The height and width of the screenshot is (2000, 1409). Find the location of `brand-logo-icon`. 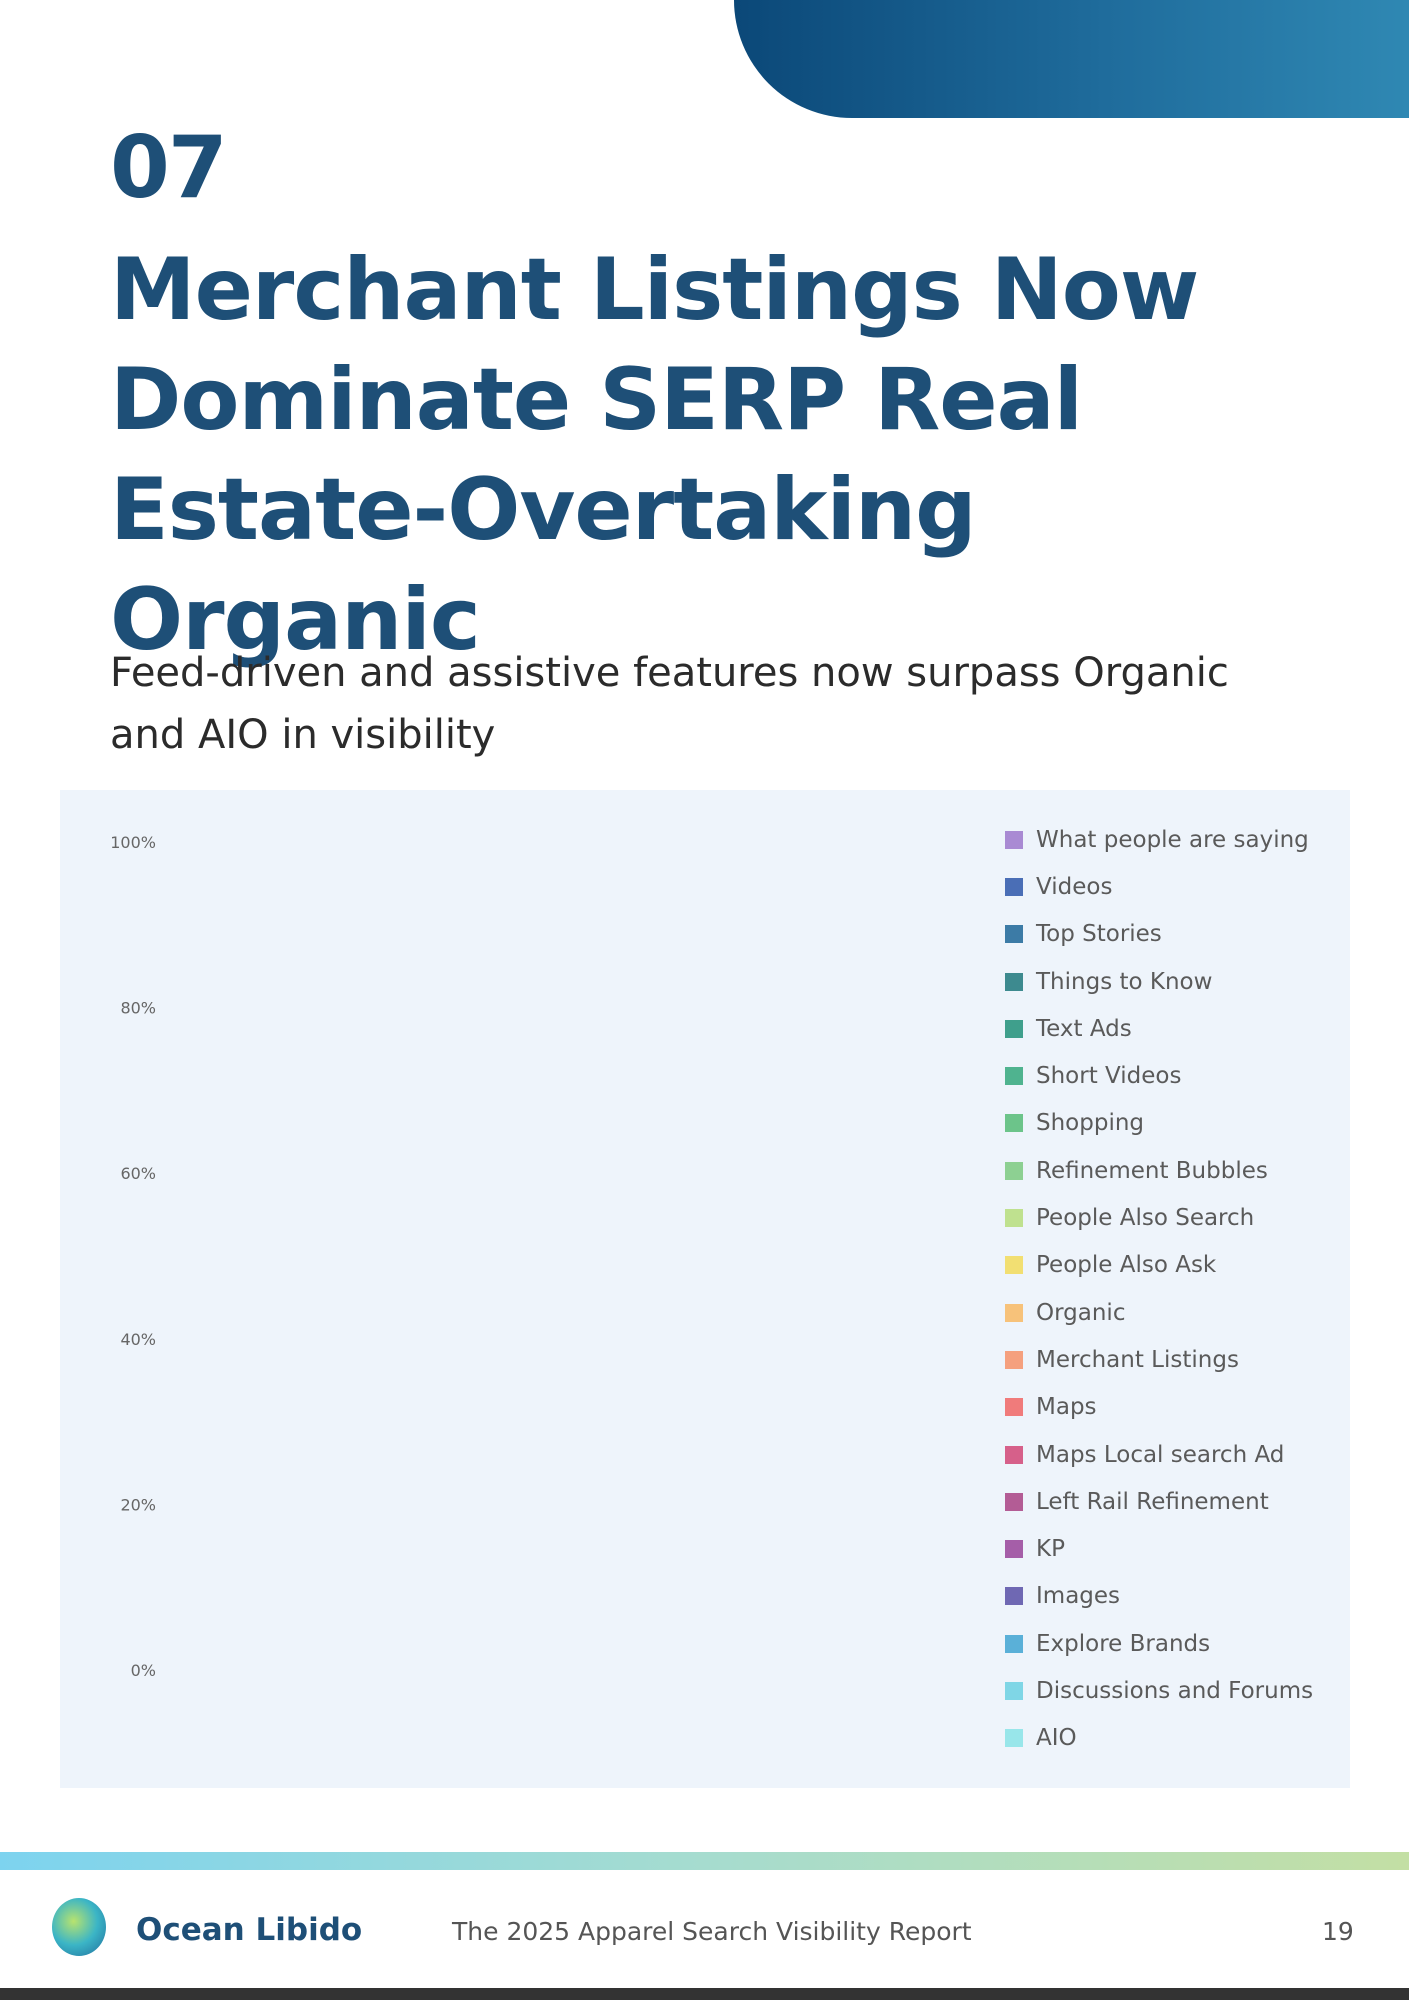

brand-logo-icon is located at coordinates (79, 1927).